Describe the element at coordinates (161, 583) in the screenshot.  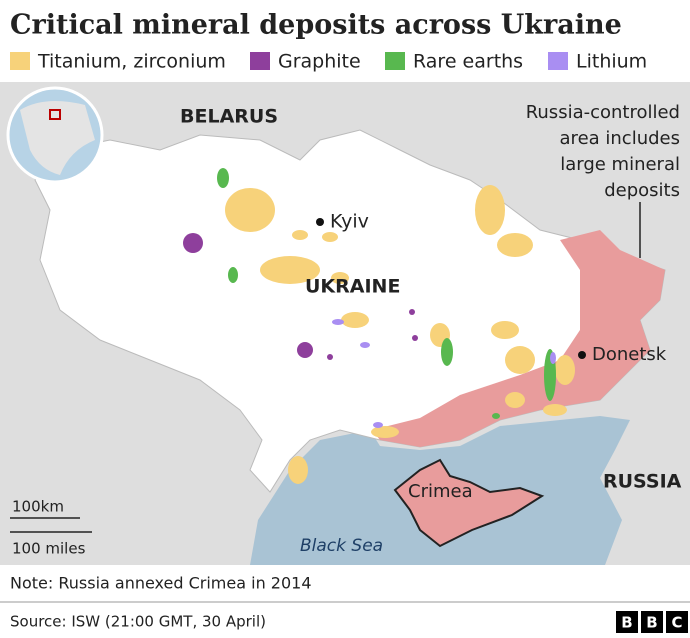
I see `note: Note: Russia annexed Crimea in 2014` at that location.